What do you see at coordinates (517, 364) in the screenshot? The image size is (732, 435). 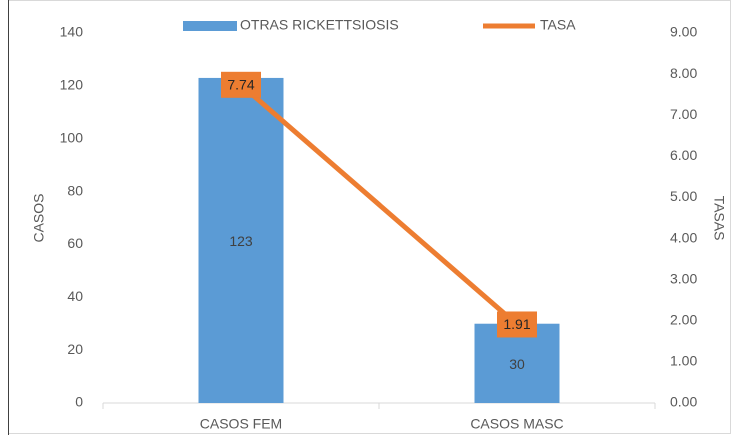 I see `bar-value-label: 30` at bounding box center [517, 364].